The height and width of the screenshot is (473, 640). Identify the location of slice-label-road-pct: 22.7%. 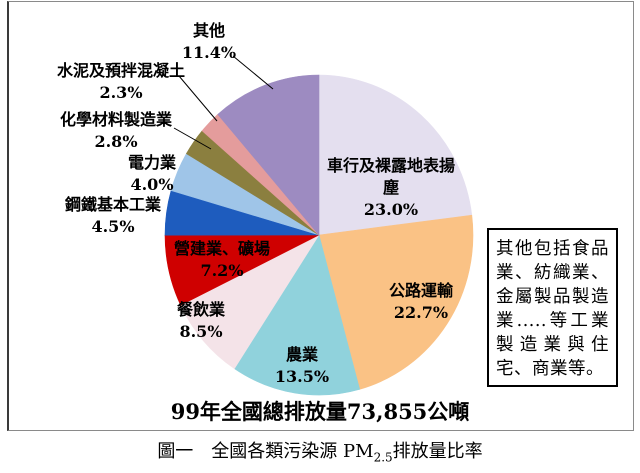
(421, 312).